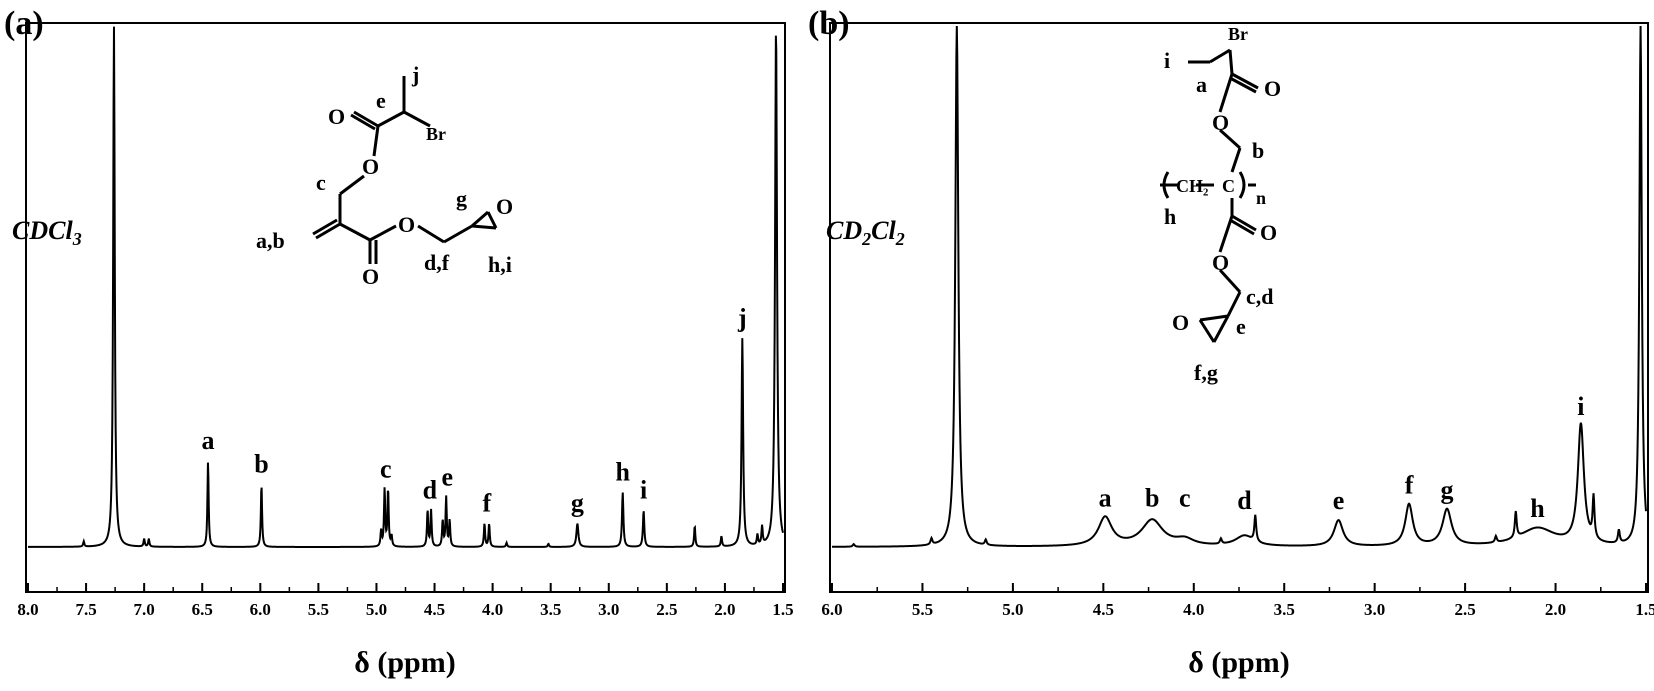 The height and width of the screenshot is (691, 1654). Describe the element at coordinates (474, 411) in the screenshot. I see `panel-a-peak-labels: a b c d ef g hi j` at that location.